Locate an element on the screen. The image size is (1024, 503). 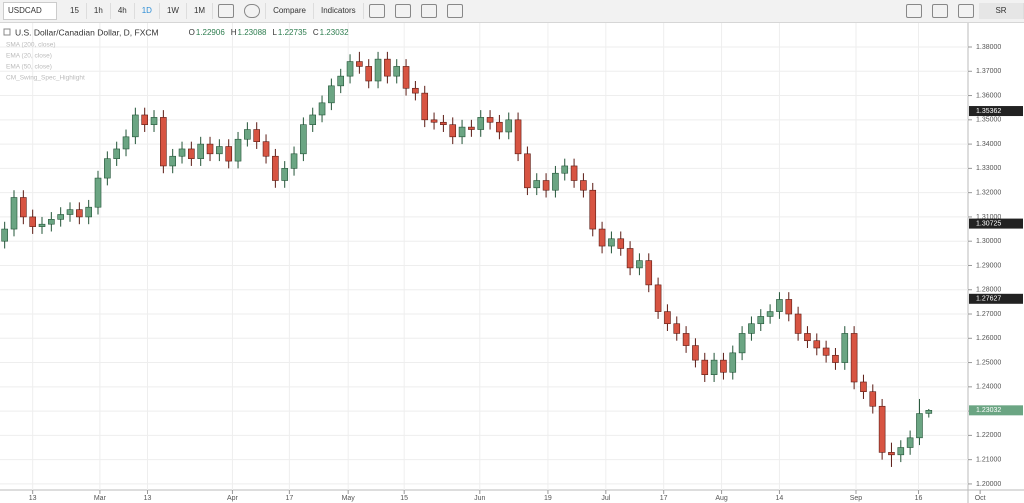
interval-button: 1M is located at coordinates (200, 11).